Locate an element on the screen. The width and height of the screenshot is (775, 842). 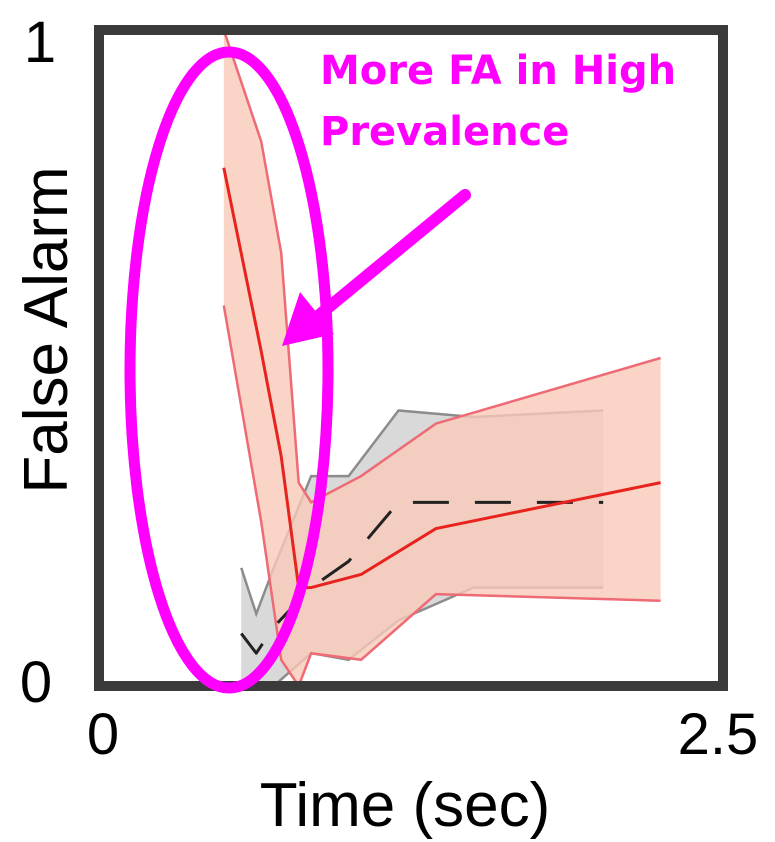
annotation-text-line-2: Prevalence is located at coordinates (444, 132).